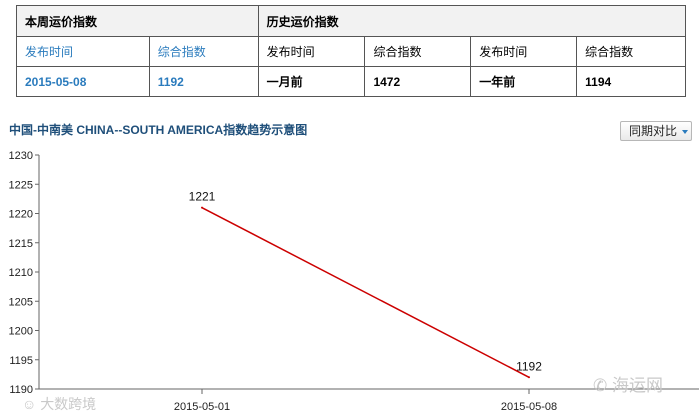  What do you see at coordinates (631, 81) in the screenshot?
I see `year-ago-index-cell: 1194` at bounding box center [631, 81].